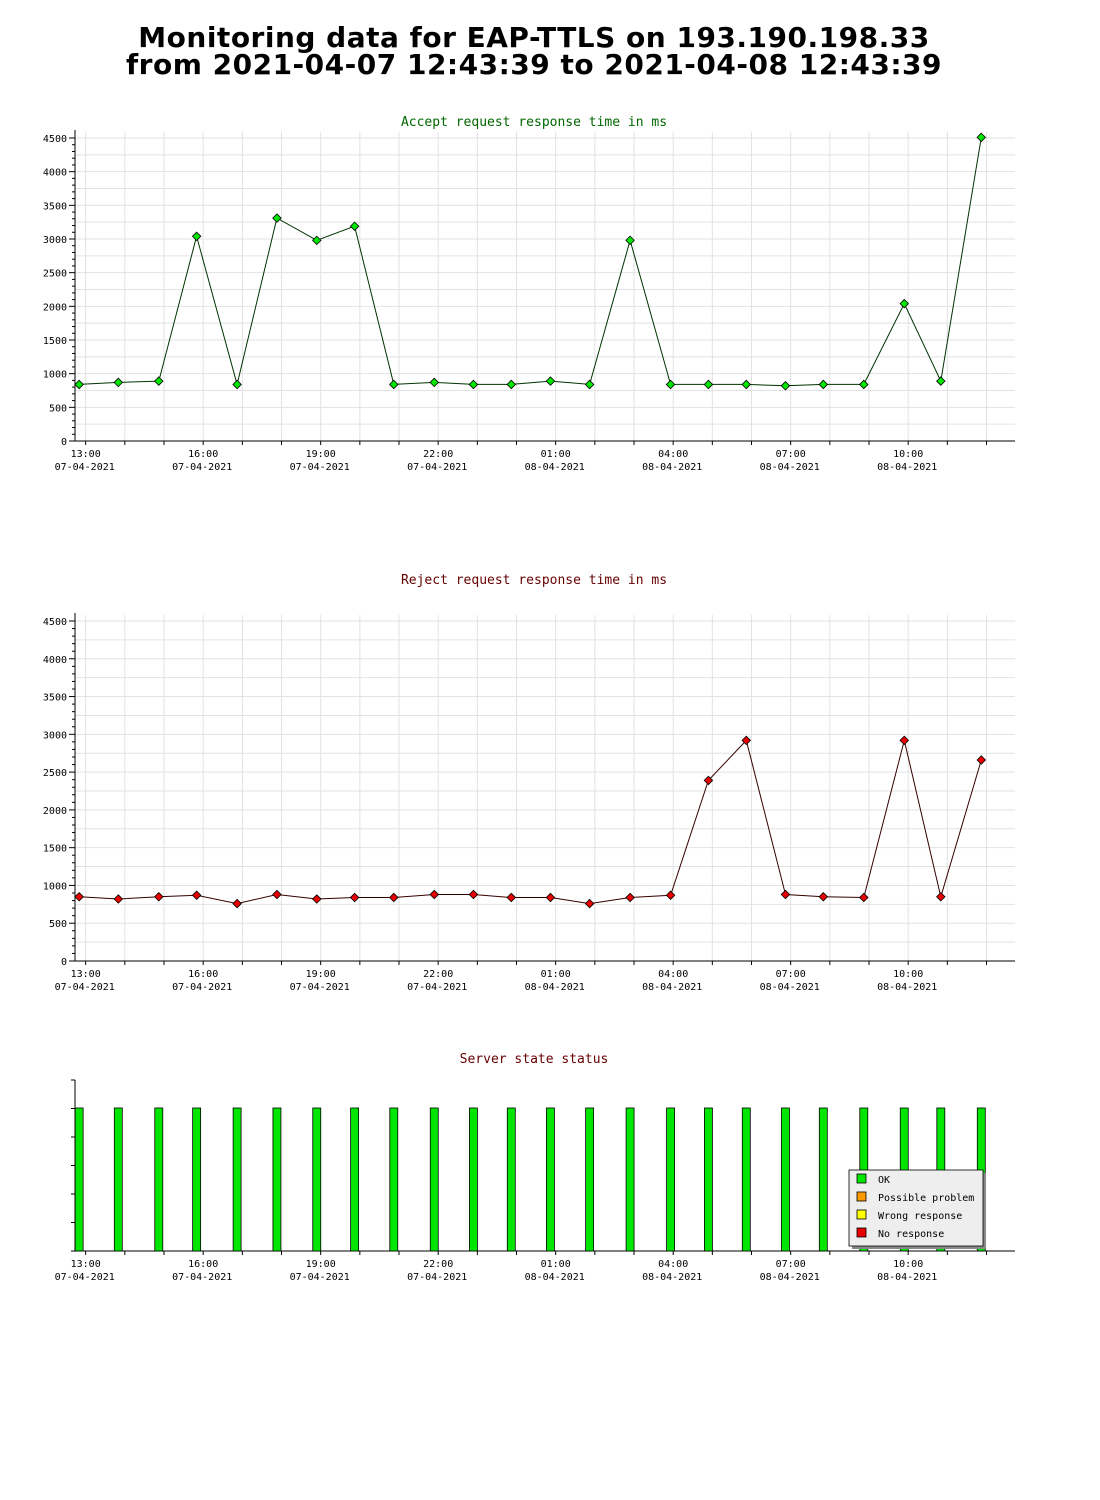  What do you see at coordinates (911, 1234) in the screenshot?
I see `legend-label: No response` at bounding box center [911, 1234].